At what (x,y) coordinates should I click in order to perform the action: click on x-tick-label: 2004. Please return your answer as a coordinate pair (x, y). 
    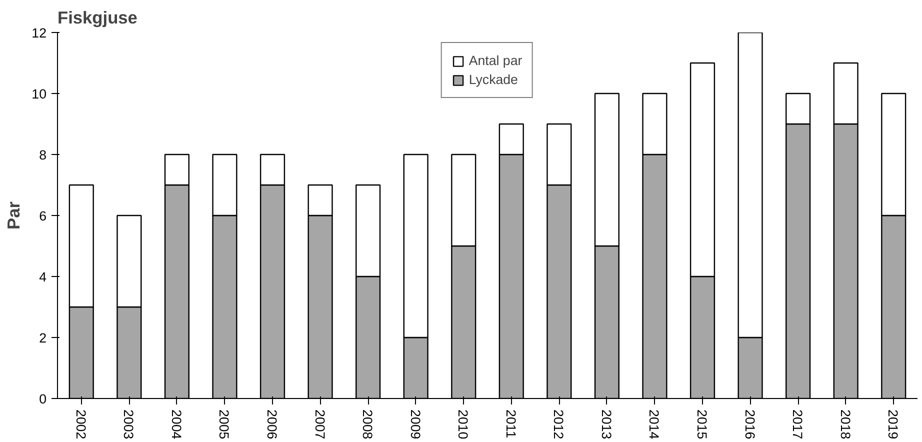
    Looking at the image, I should click on (176, 425).